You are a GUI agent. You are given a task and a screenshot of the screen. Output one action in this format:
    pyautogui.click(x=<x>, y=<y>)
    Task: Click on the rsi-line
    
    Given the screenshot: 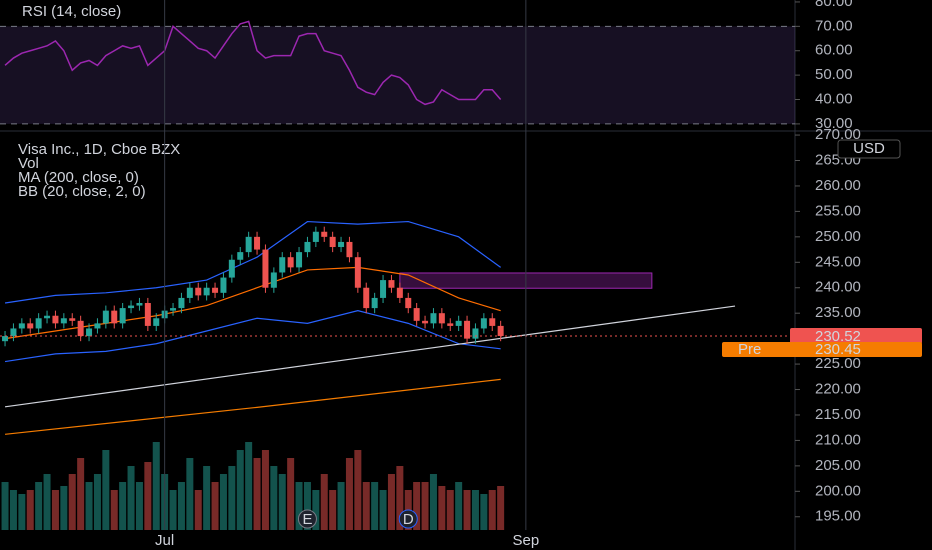 What is the action you would take?
    pyautogui.click(x=253, y=63)
    